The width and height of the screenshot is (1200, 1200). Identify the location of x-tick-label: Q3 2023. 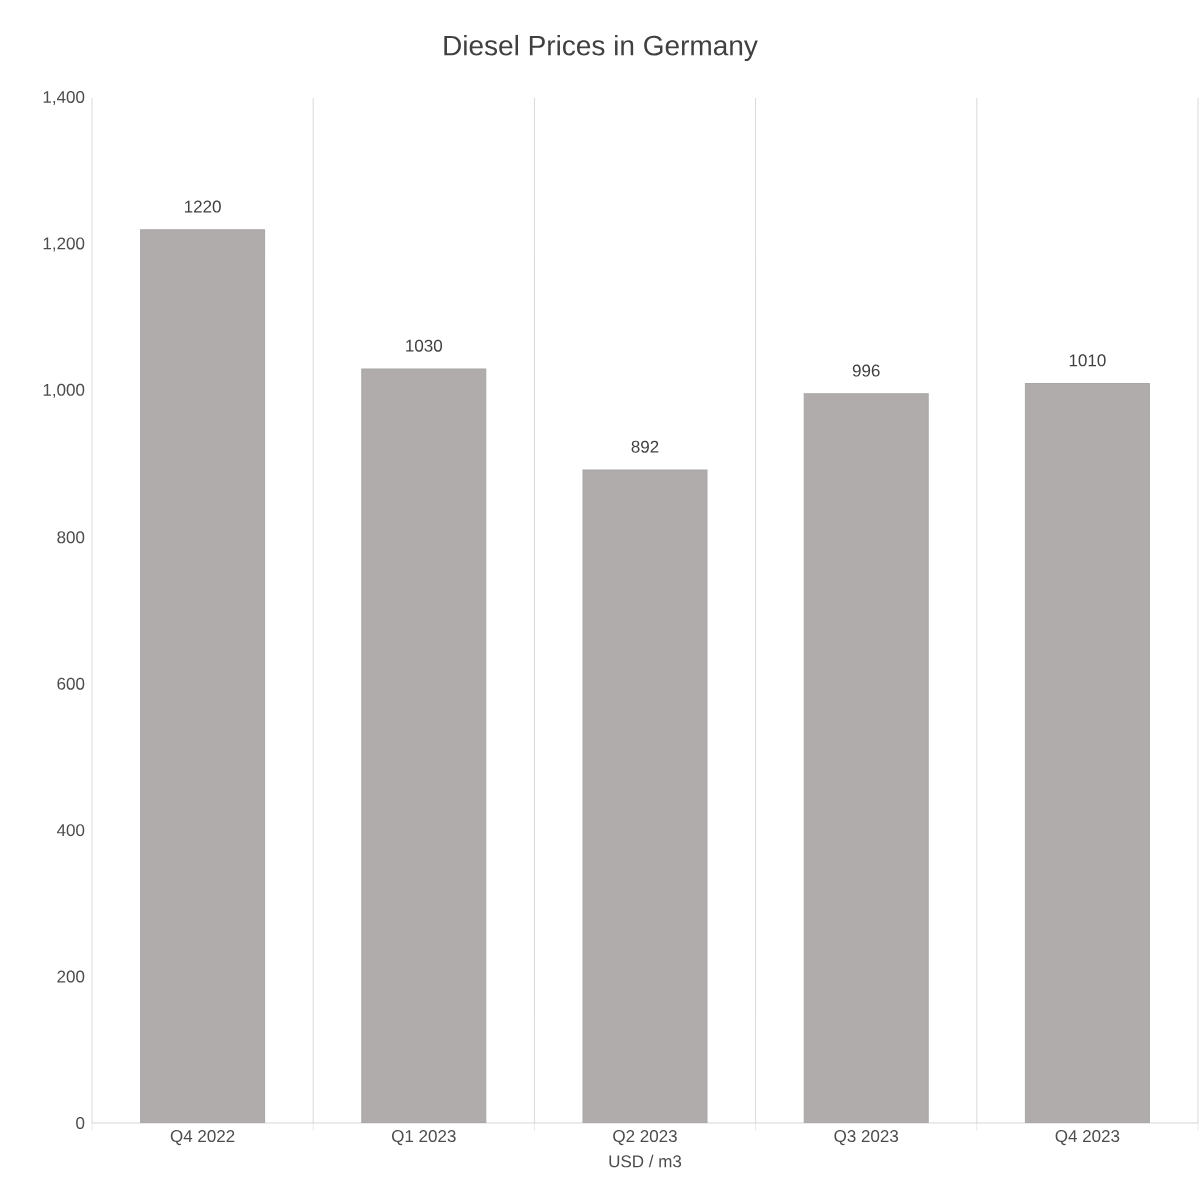
(866, 1138).